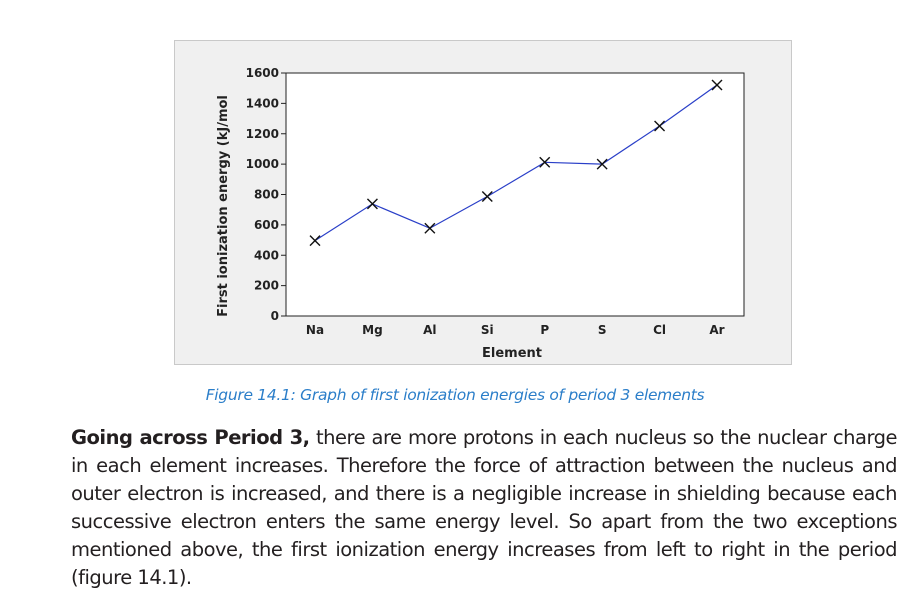 Image resolution: width=910 pixels, height=595 pixels. What do you see at coordinates (515, 330) in the screenshot?
I see `x-axis-ticks: Na Mg Al Si P S Cl Ar` at bounding box center [515, 330].